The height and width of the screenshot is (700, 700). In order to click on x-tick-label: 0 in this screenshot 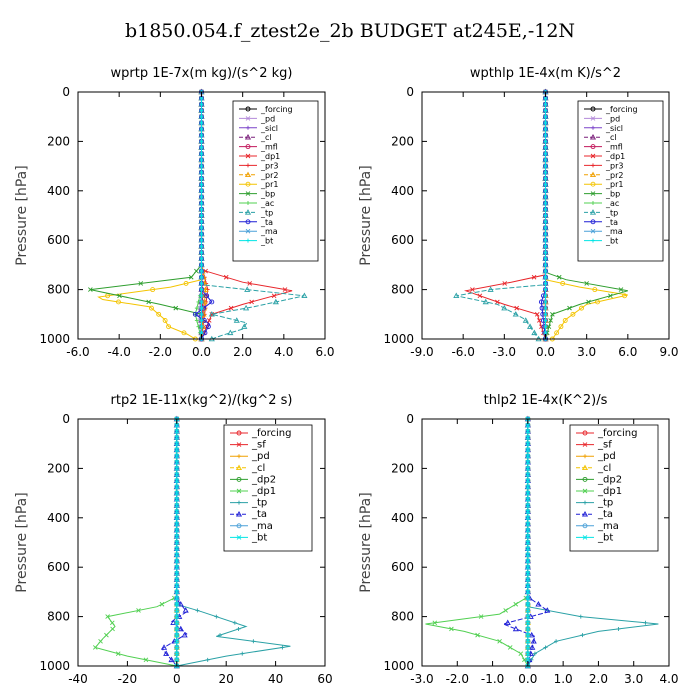, I will do `click(177, 679)`.